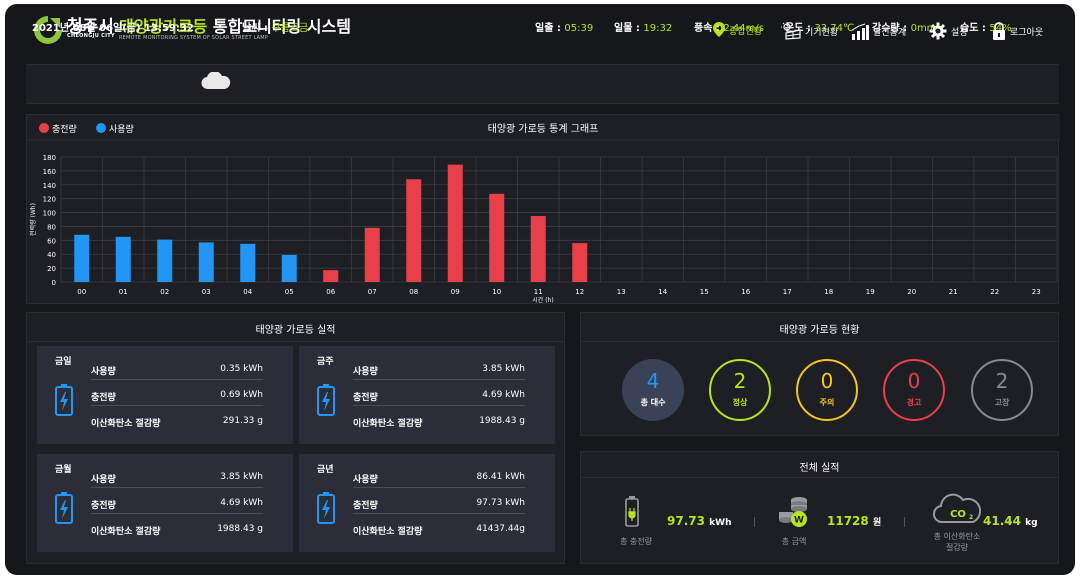 This screenshot has height=579, width=1080. Describe the element at coordinates (740, 402) in the screenshot. I see `status-label: 정상` at that location.